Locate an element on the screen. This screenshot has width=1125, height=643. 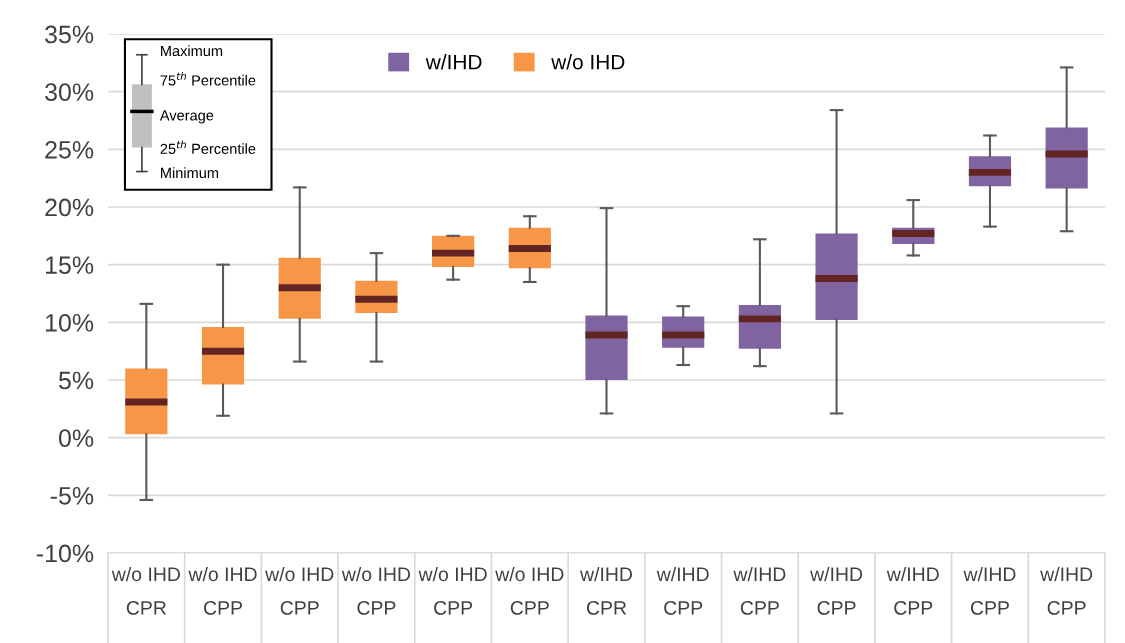
legend-label: w/o IHD is located at coordinates (588, 62).